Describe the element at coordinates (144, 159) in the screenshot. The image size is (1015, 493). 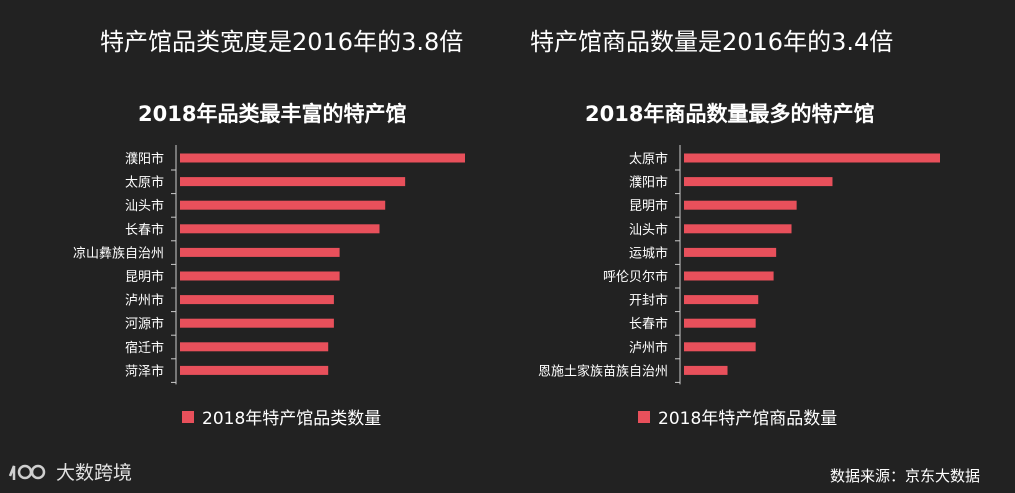
I see `left-tick-label: 濮阳市` at that location.